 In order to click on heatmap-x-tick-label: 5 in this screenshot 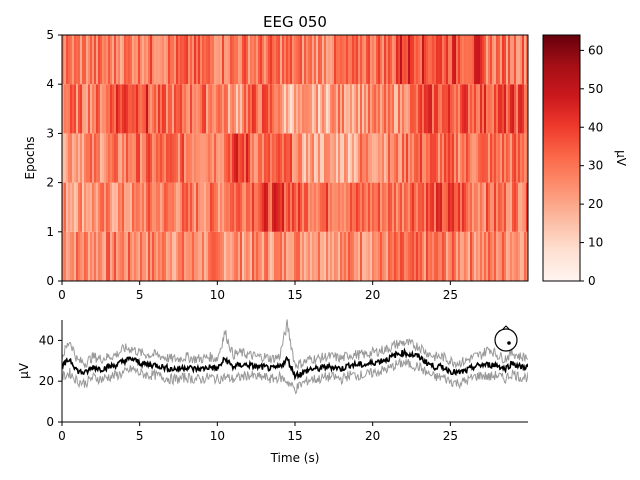, I will do `click(140, 295)`.